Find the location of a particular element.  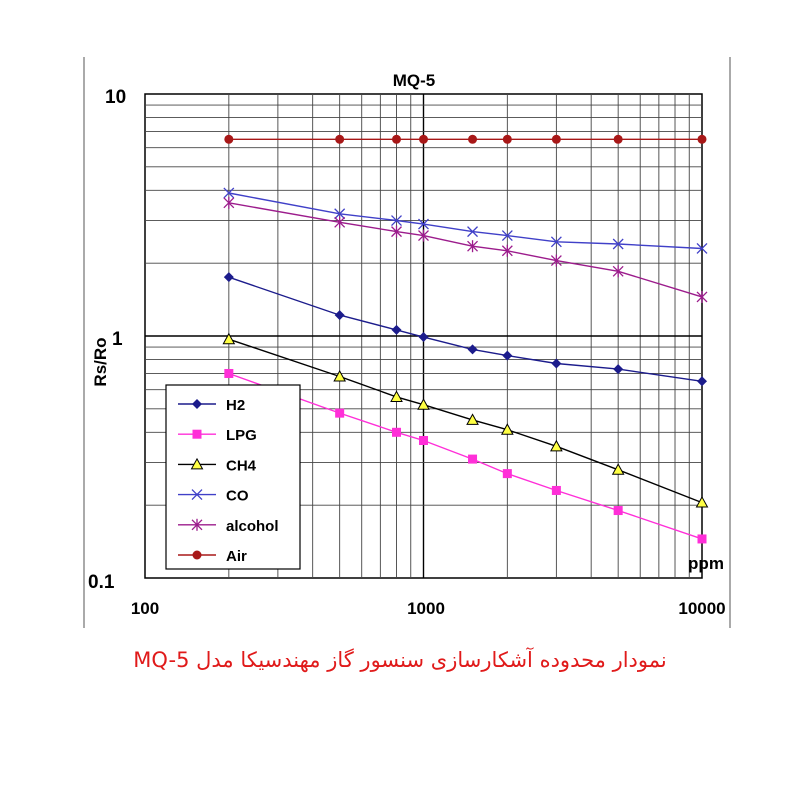

y-tick-label-10: 10 is located at coordinates (115, 97).